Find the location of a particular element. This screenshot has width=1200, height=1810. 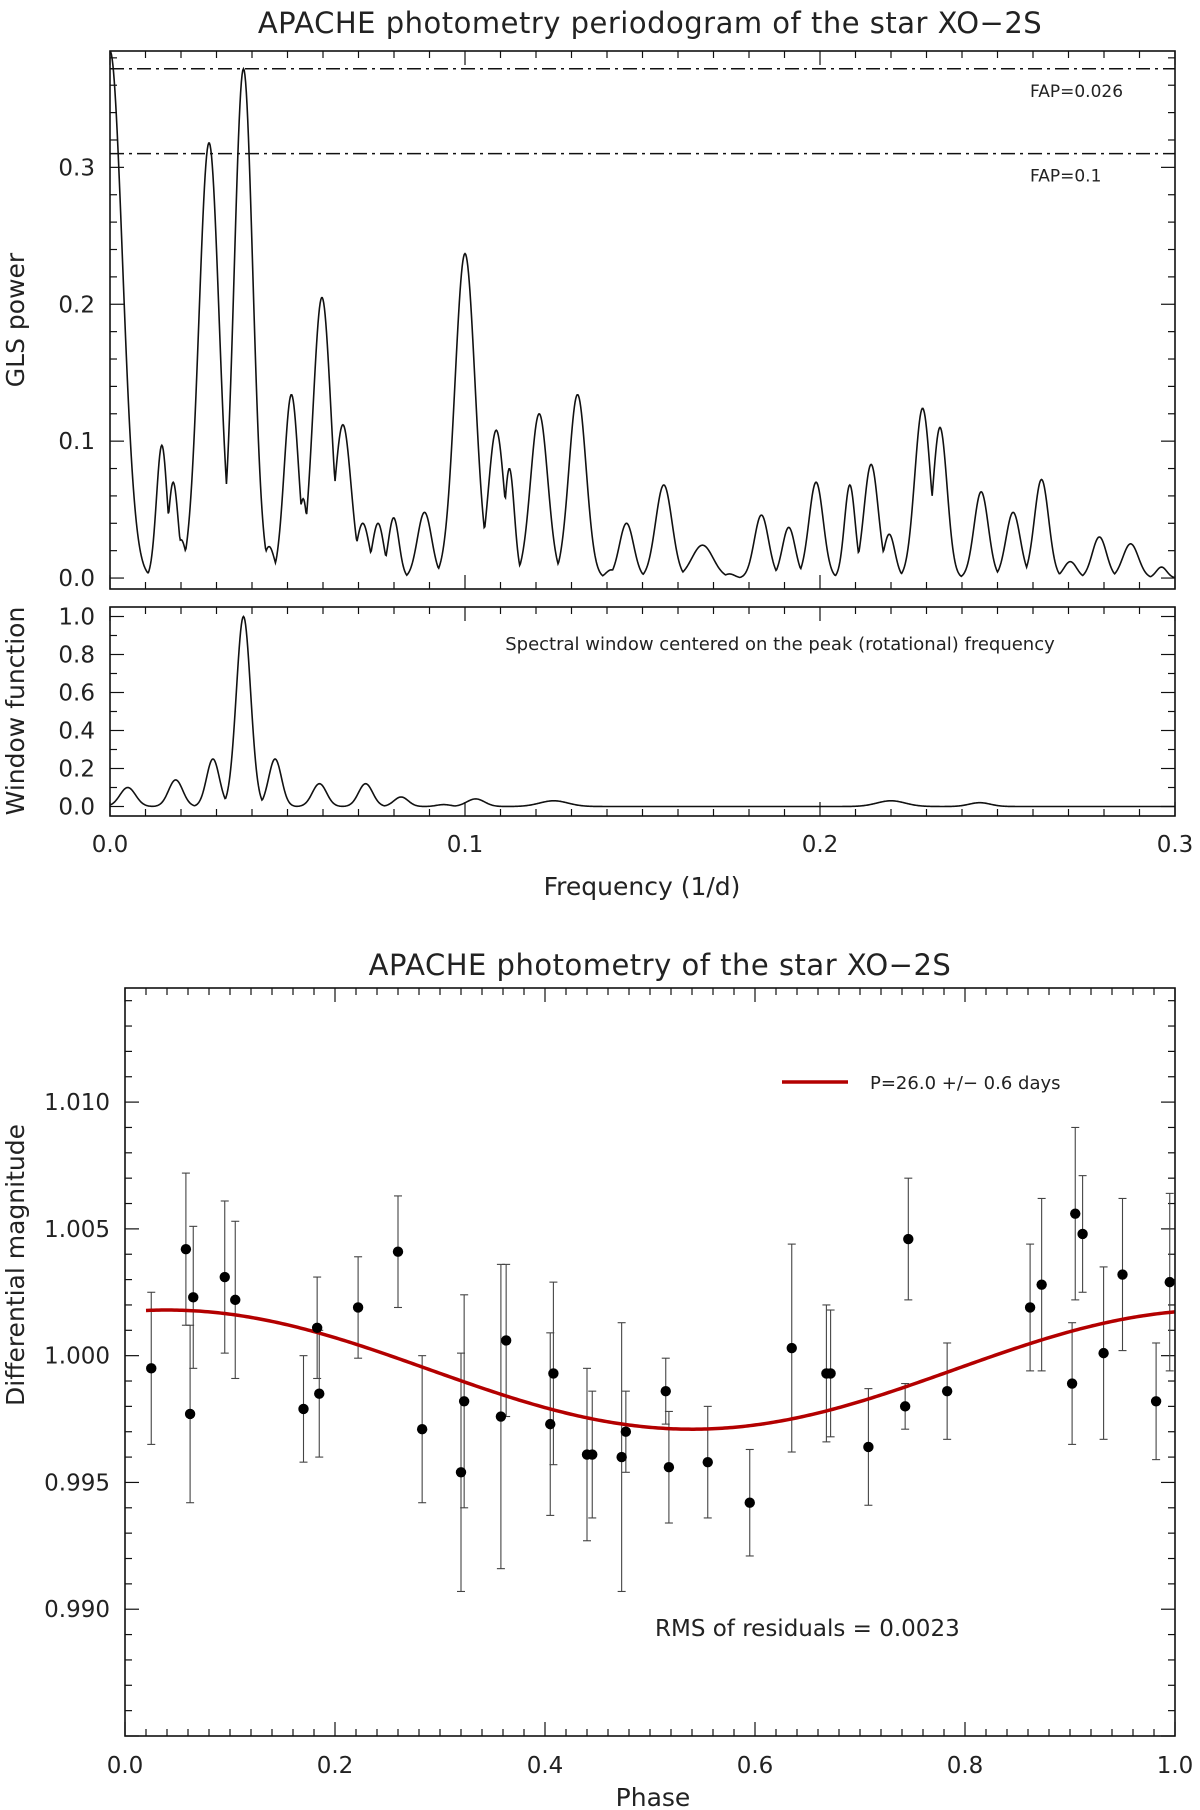

phase-xlabel: Phase is located at coordinates (653, 1796).